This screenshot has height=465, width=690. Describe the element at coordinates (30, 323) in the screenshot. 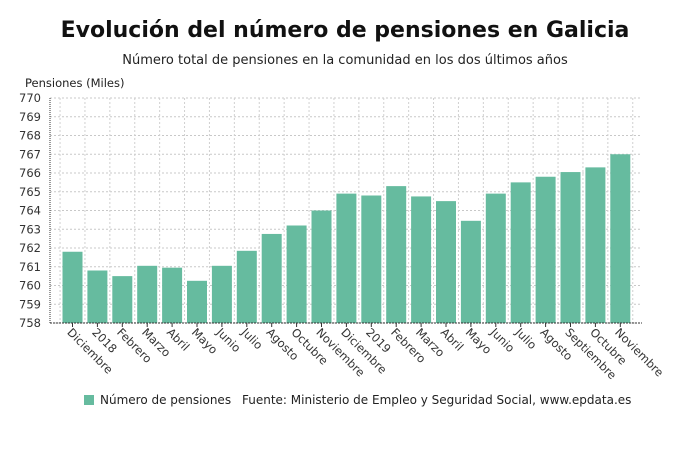

I see `y-tick-label: 758` at that location.